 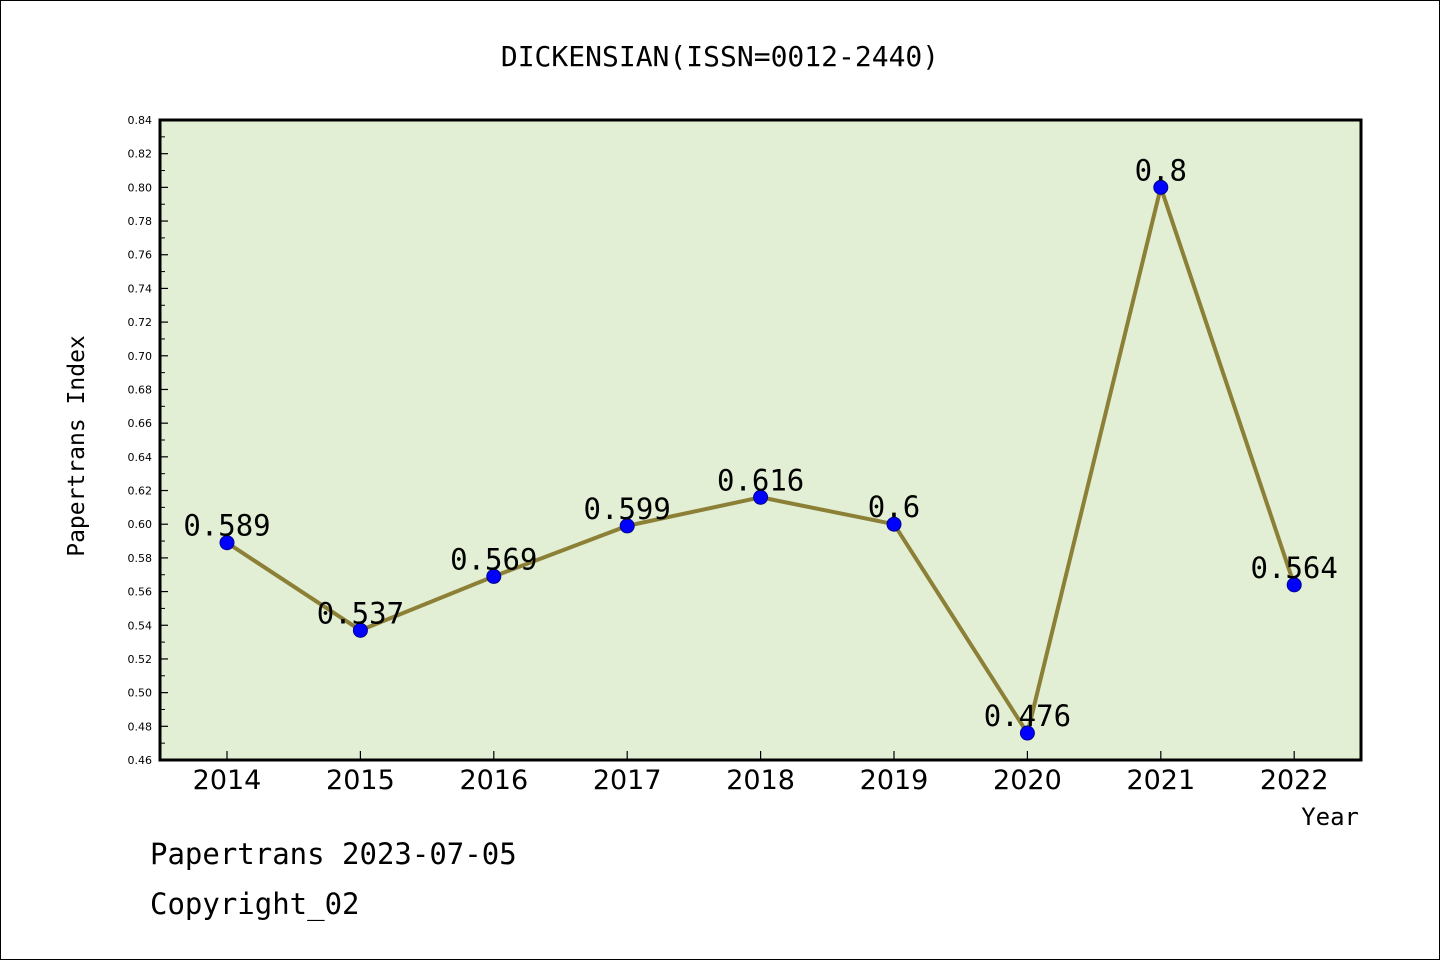 What do you see at coordinates (140, 625) in the screenshot?
I see `y-tick-label: 0.54` at bounding box center [140, 625].